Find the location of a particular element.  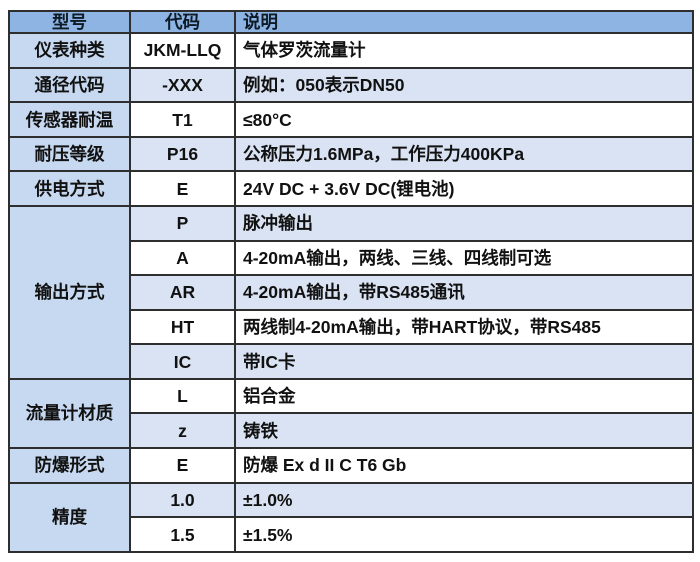

table-row: 供电方式 E 24V DC + 3.6V DC(锂电池) is located at coordinates (351, 189).